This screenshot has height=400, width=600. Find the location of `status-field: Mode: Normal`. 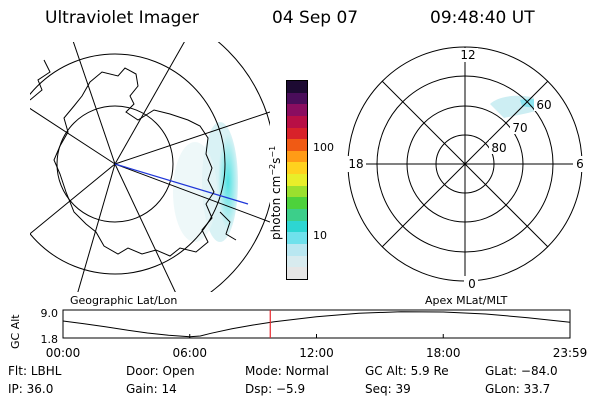

status-field: Mode: Normal is located at coordinates (287, 371).